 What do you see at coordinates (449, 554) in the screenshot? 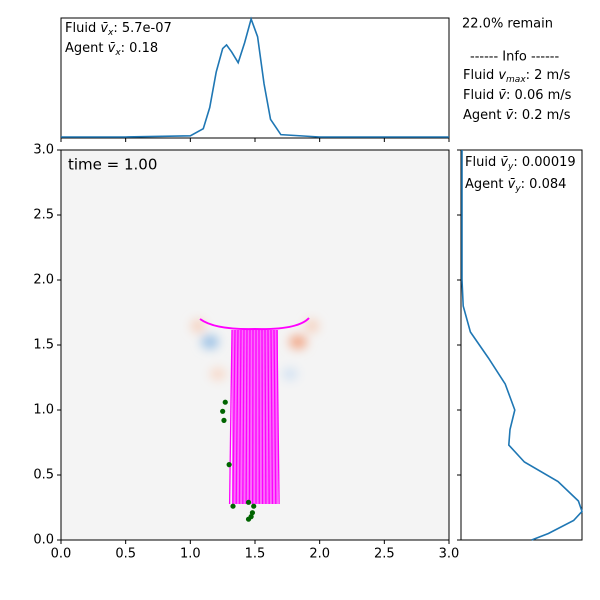
I see `x-tick-label: 3.0` at bounding box center [449, 554].